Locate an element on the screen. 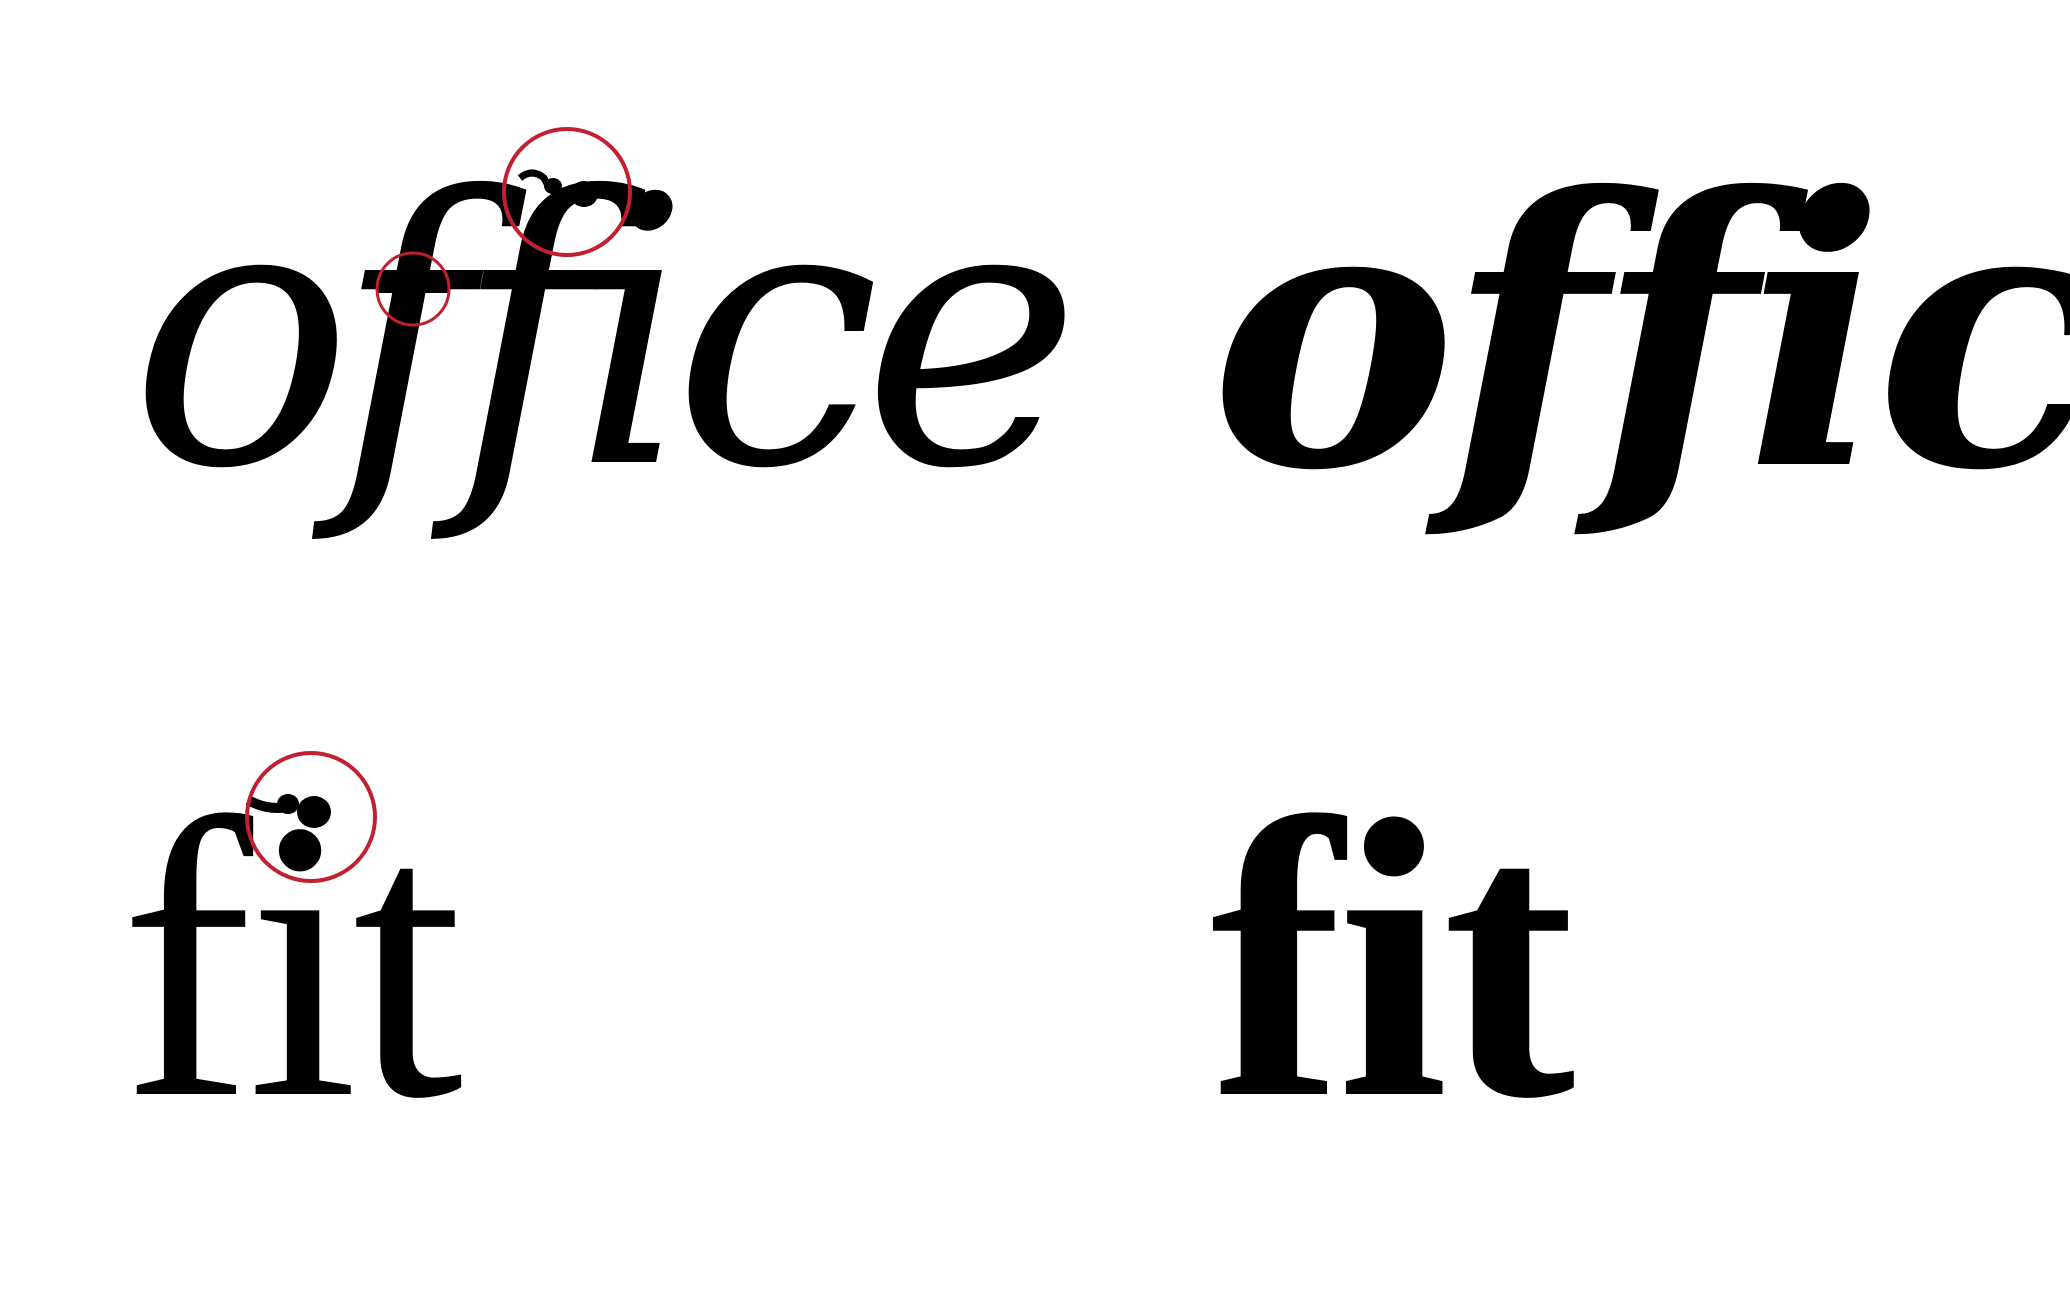 The width and height of the screenshot is (2070, 1301). sample-office-italic-correct: office is located at coordinates (1640, 335).